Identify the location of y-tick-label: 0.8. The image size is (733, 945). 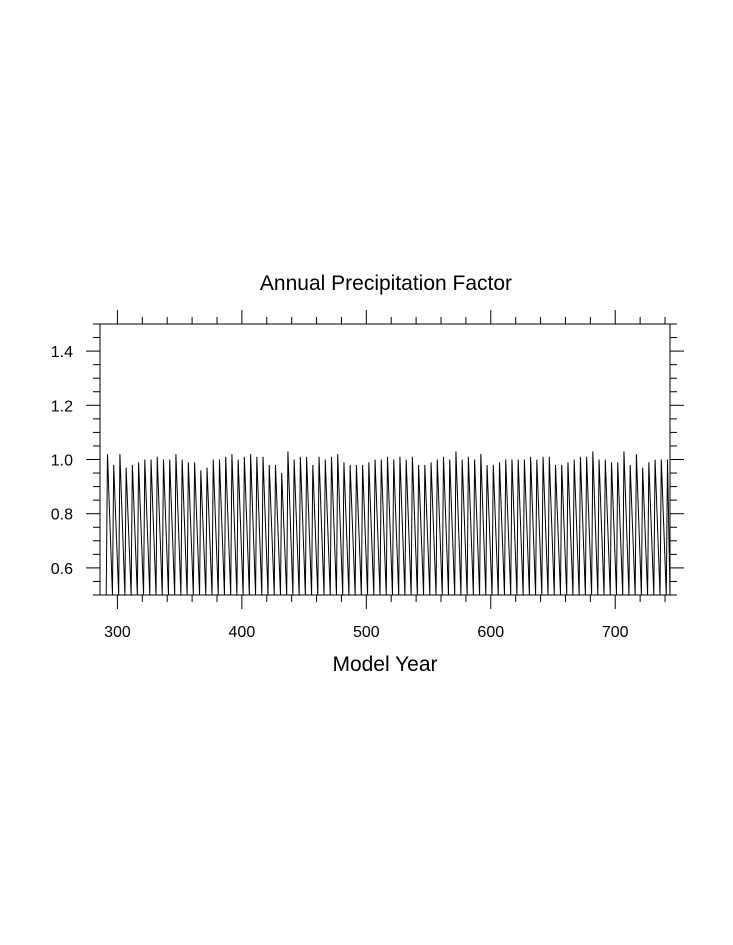
(62, 515).